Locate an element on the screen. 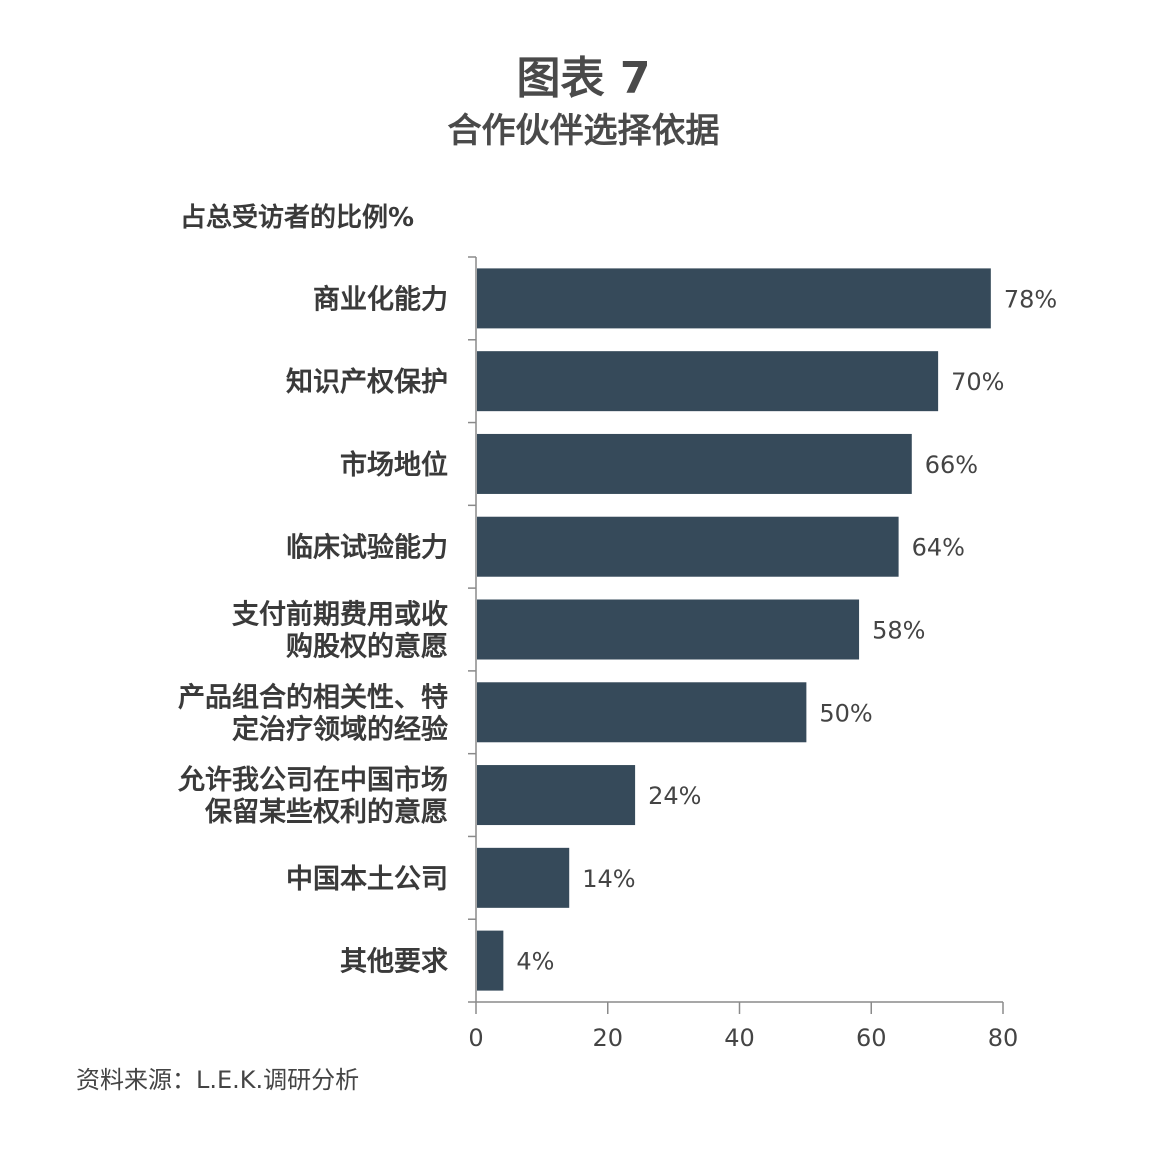 This screenshot has width=1167, height=1154. bar-value-label: 70% is located at coordinates (977, 382).